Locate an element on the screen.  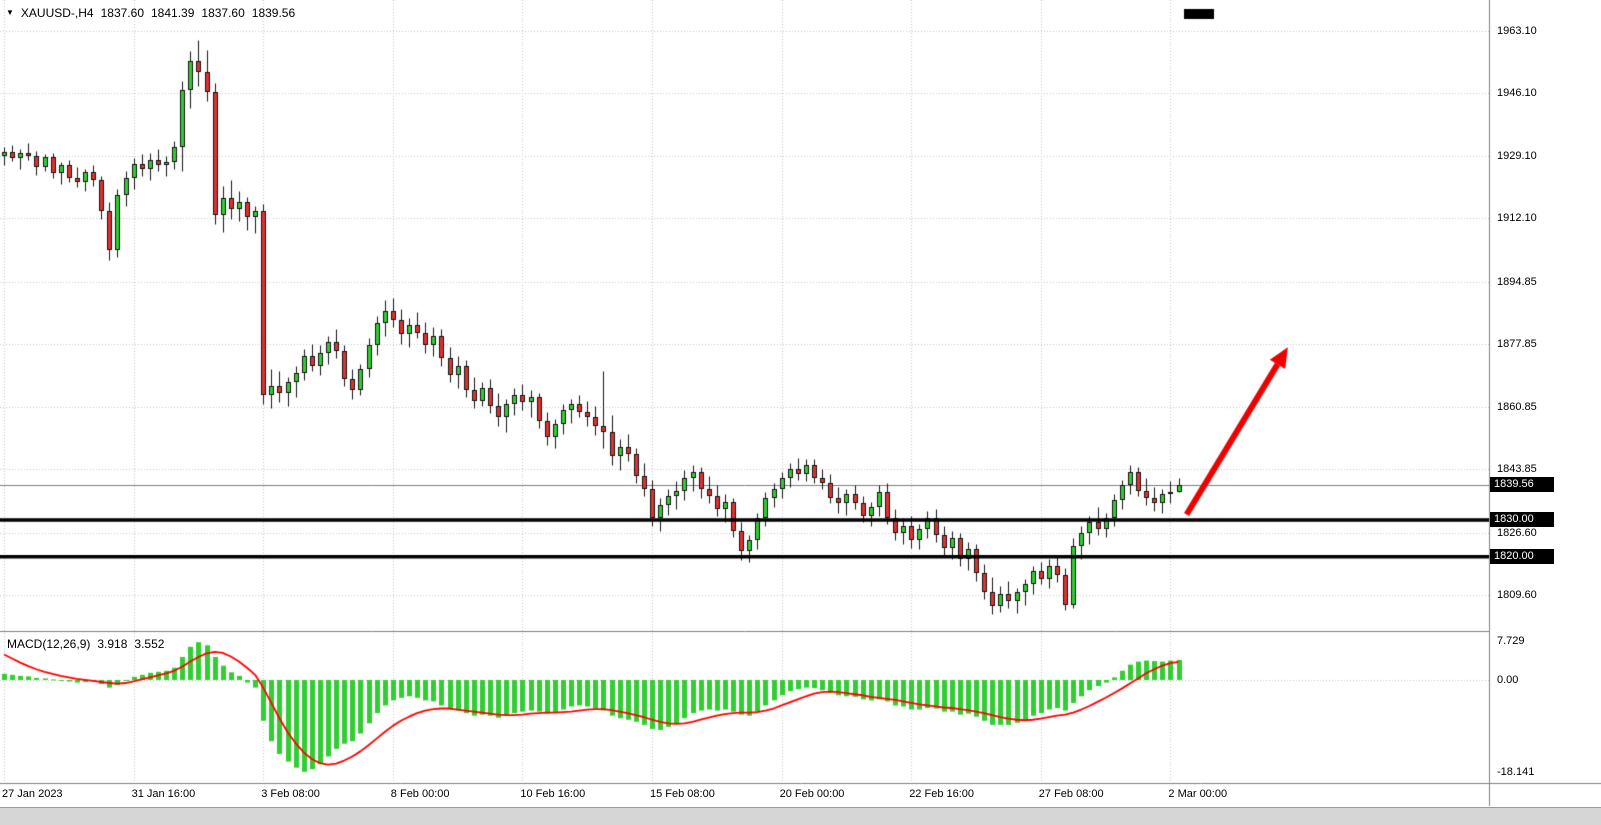
time-axis-label: 2 Mar 00:00 is located at coordinates (1198, 794).